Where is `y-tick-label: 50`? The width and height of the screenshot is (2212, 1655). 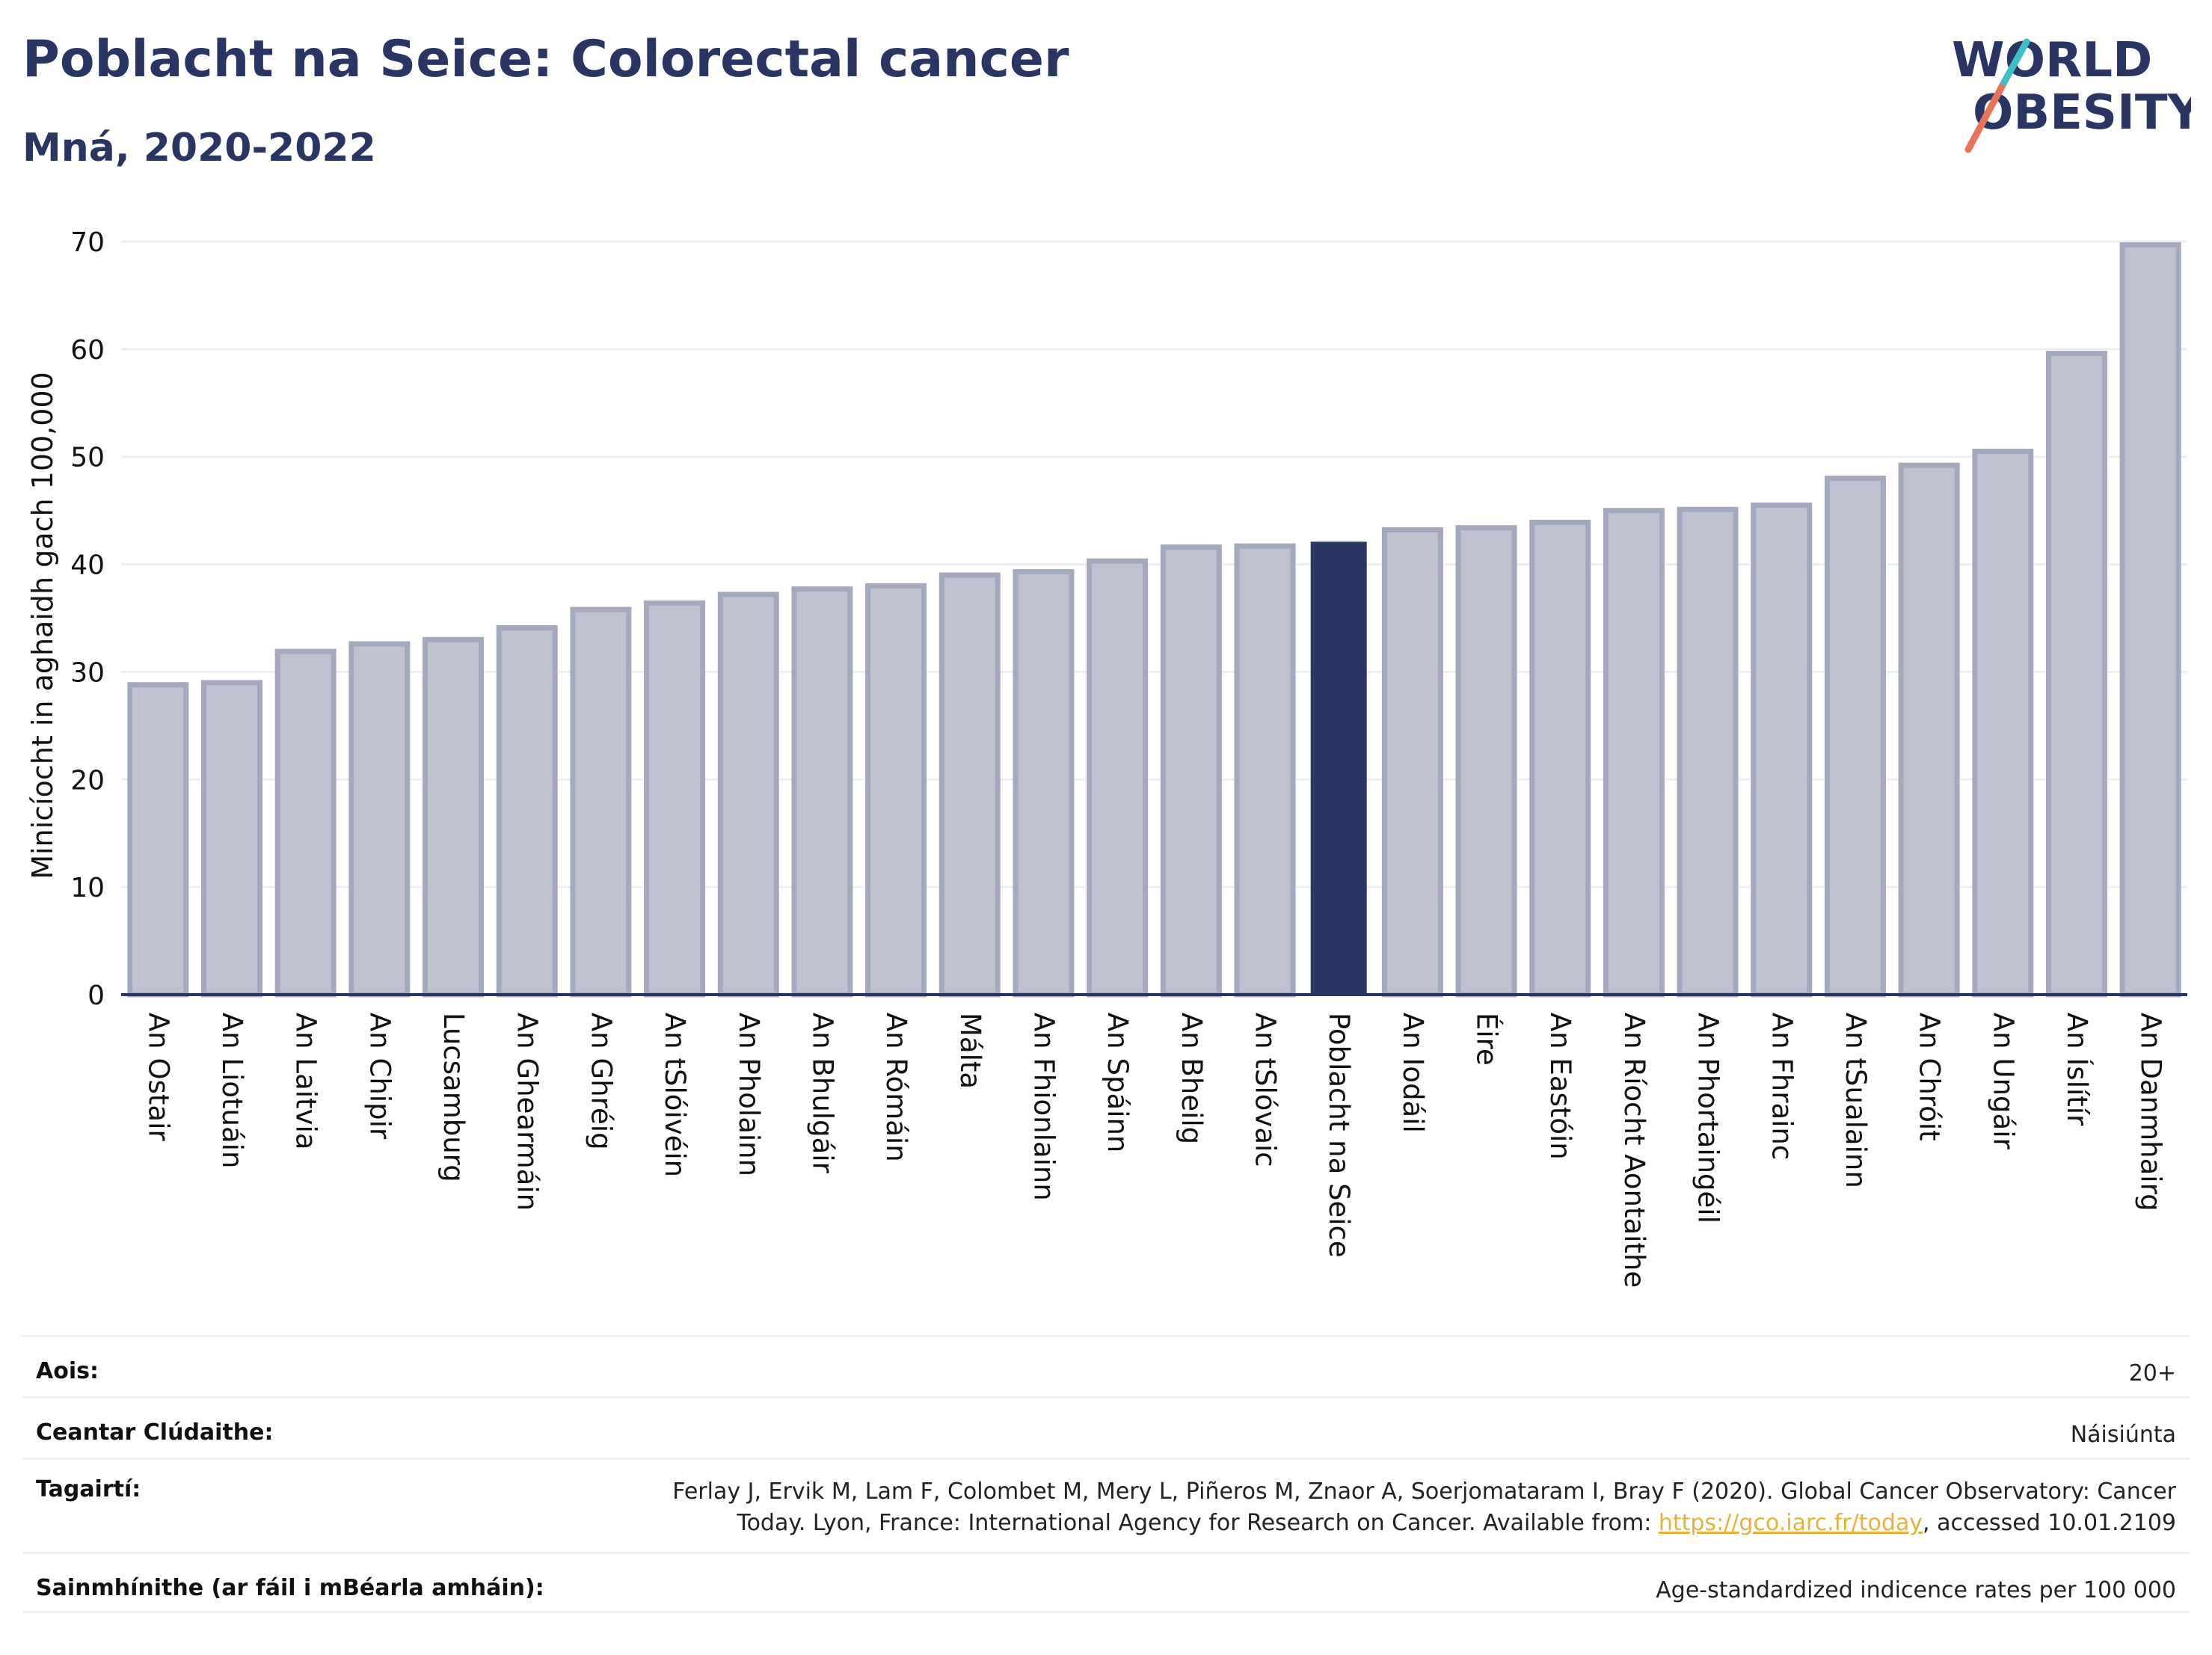 y-tick-label: 50 is located at coordinates (87, 458).